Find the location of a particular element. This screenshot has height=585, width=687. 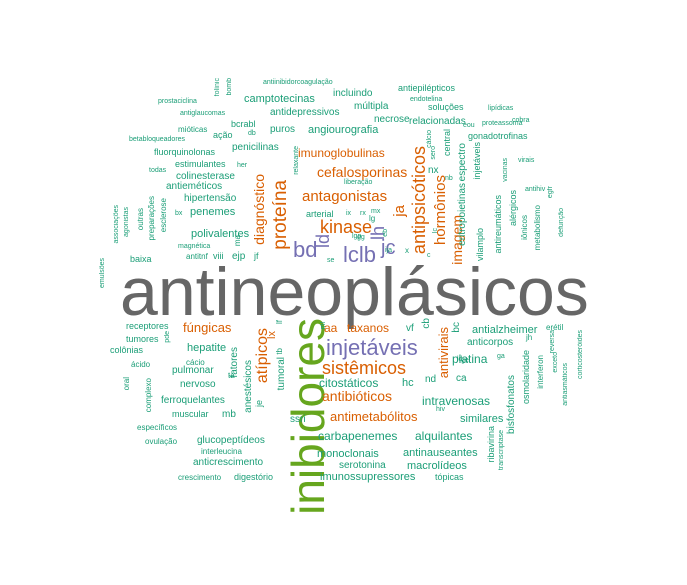

word: nb is located at coordinates (449, 178).